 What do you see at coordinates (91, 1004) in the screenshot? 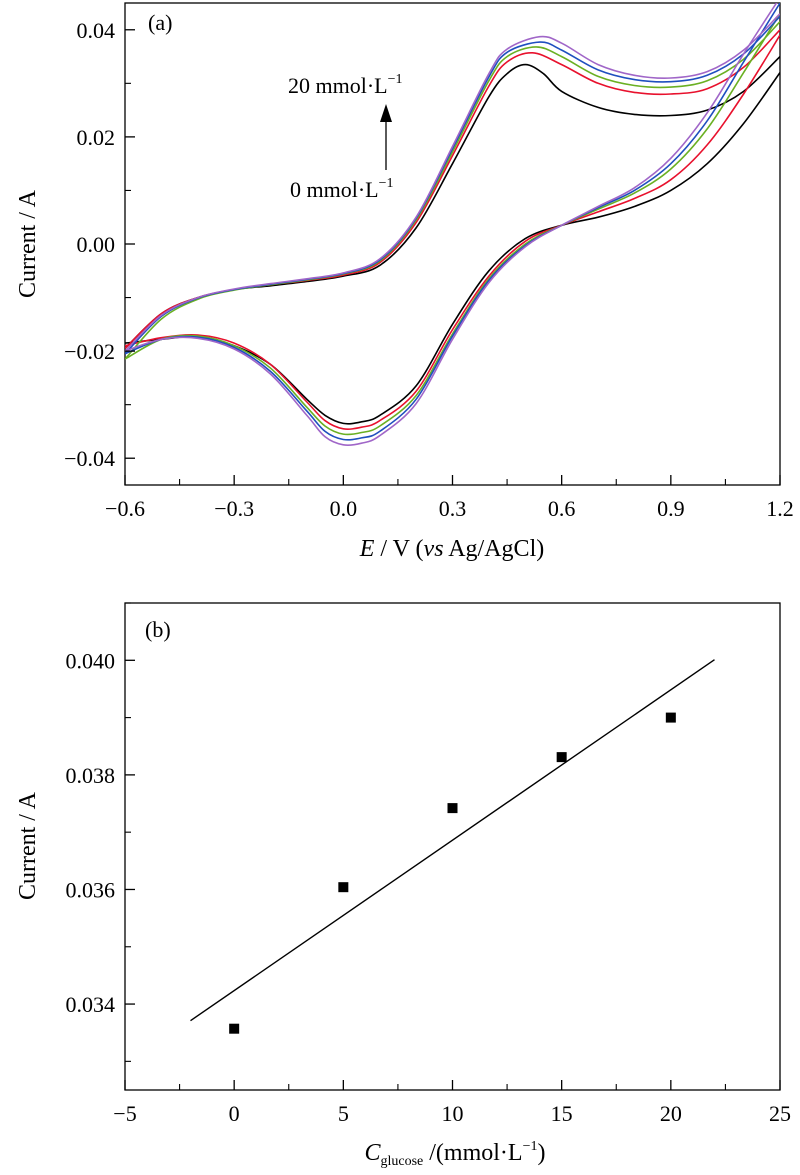
I see `panel-b-y-tick-label: 0.034` at bounding box center [91, 1004].